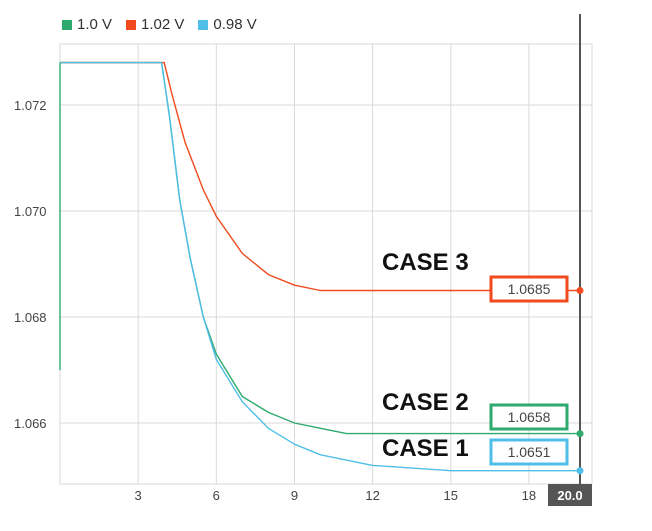 The width and height of the screenshot is (652, 531). What do you see at coordinates (372, 495) in the screenshot?
I see `x-tick-label: 12` at bounding box center [372, 495].